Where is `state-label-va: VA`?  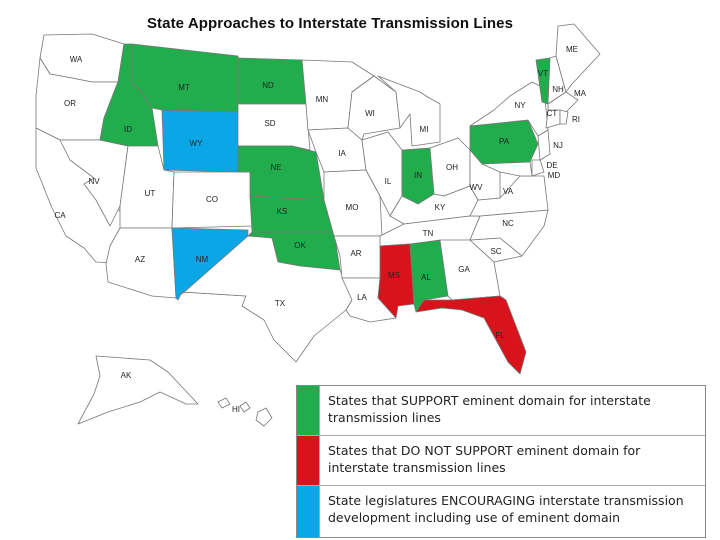 state-label-va: VA is located at coordinates (508, 191).